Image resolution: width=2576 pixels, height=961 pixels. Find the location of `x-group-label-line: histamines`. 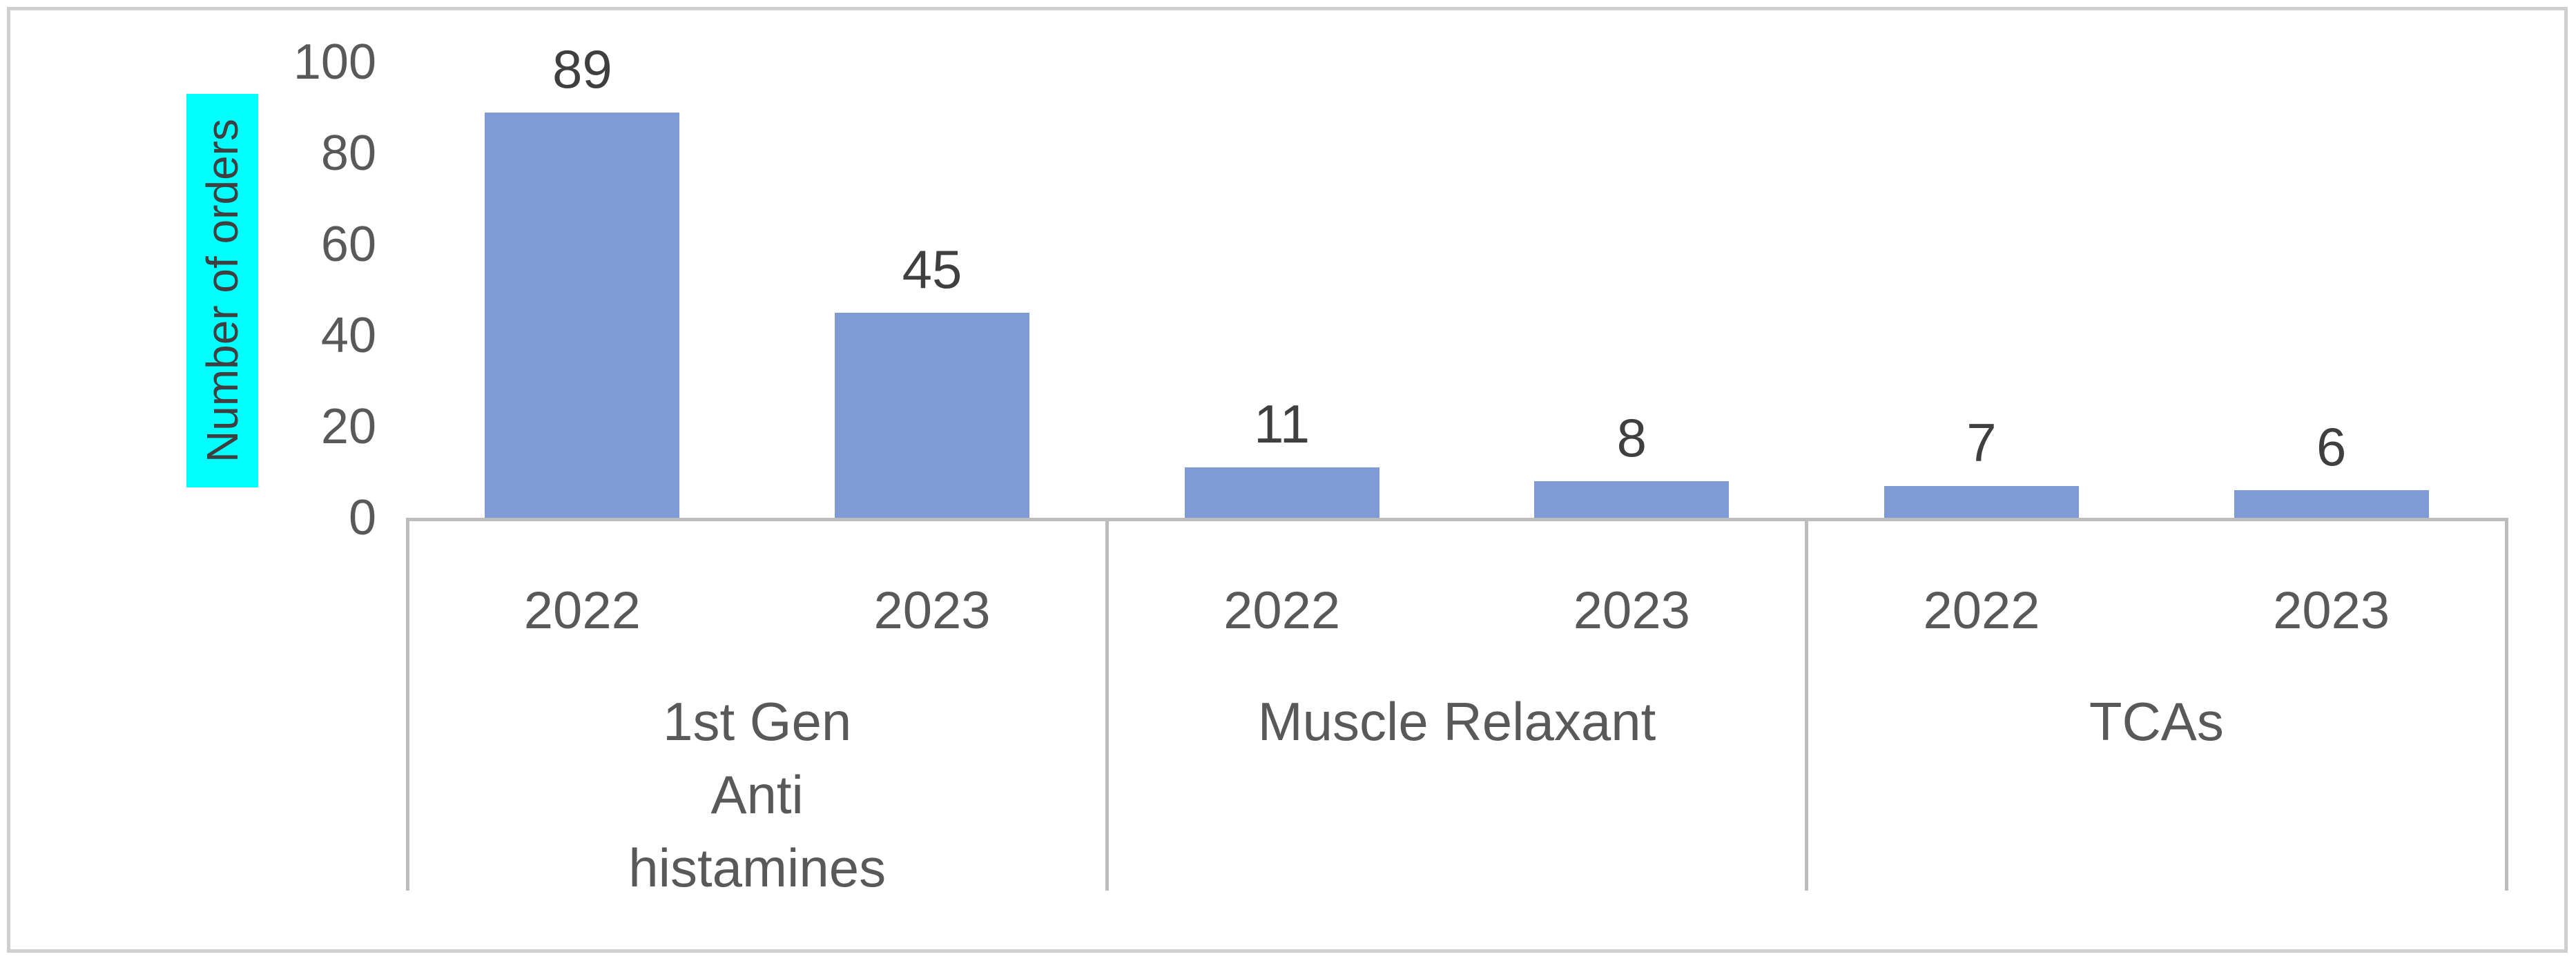

x-group-label-line: histamines is located at coordinates (758, 868).